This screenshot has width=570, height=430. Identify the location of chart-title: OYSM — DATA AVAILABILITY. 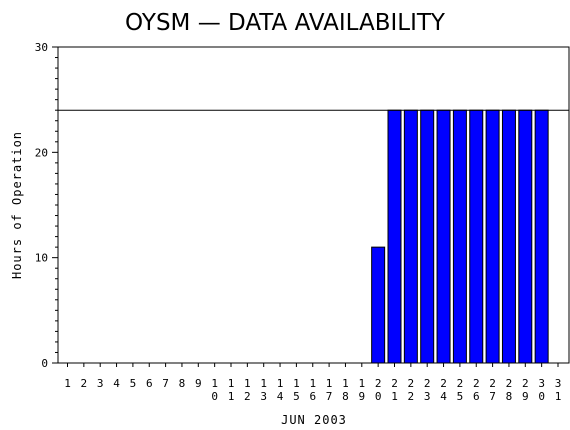
(285, 23).